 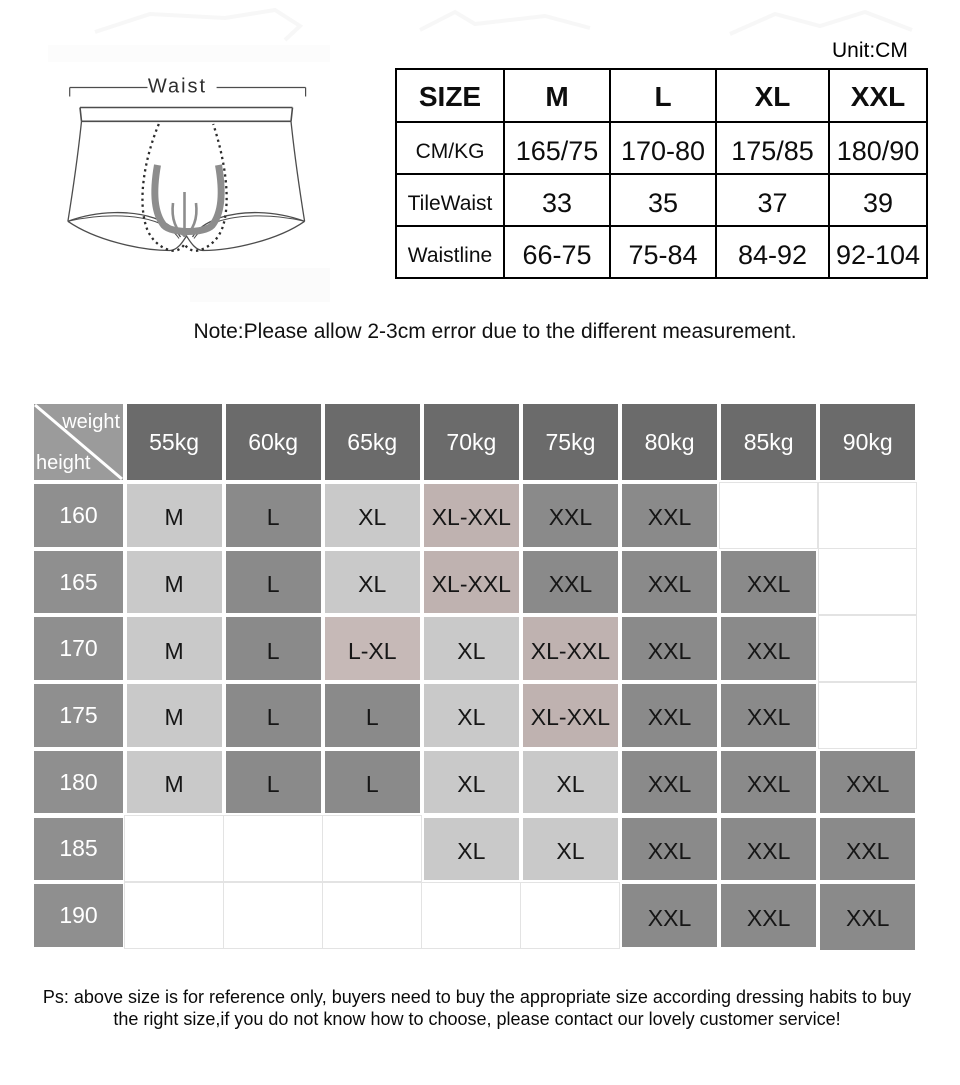 I want to click on svg-text: Waist, so click(x=177, y=87).